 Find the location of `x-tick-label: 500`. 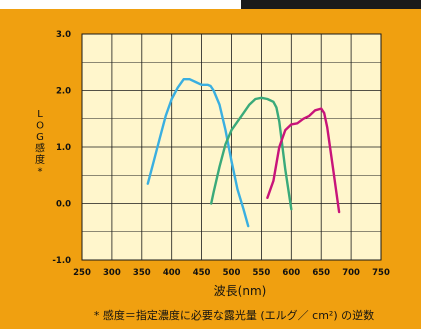

x-tick-label: 500 is located at coordinates (232, 273).